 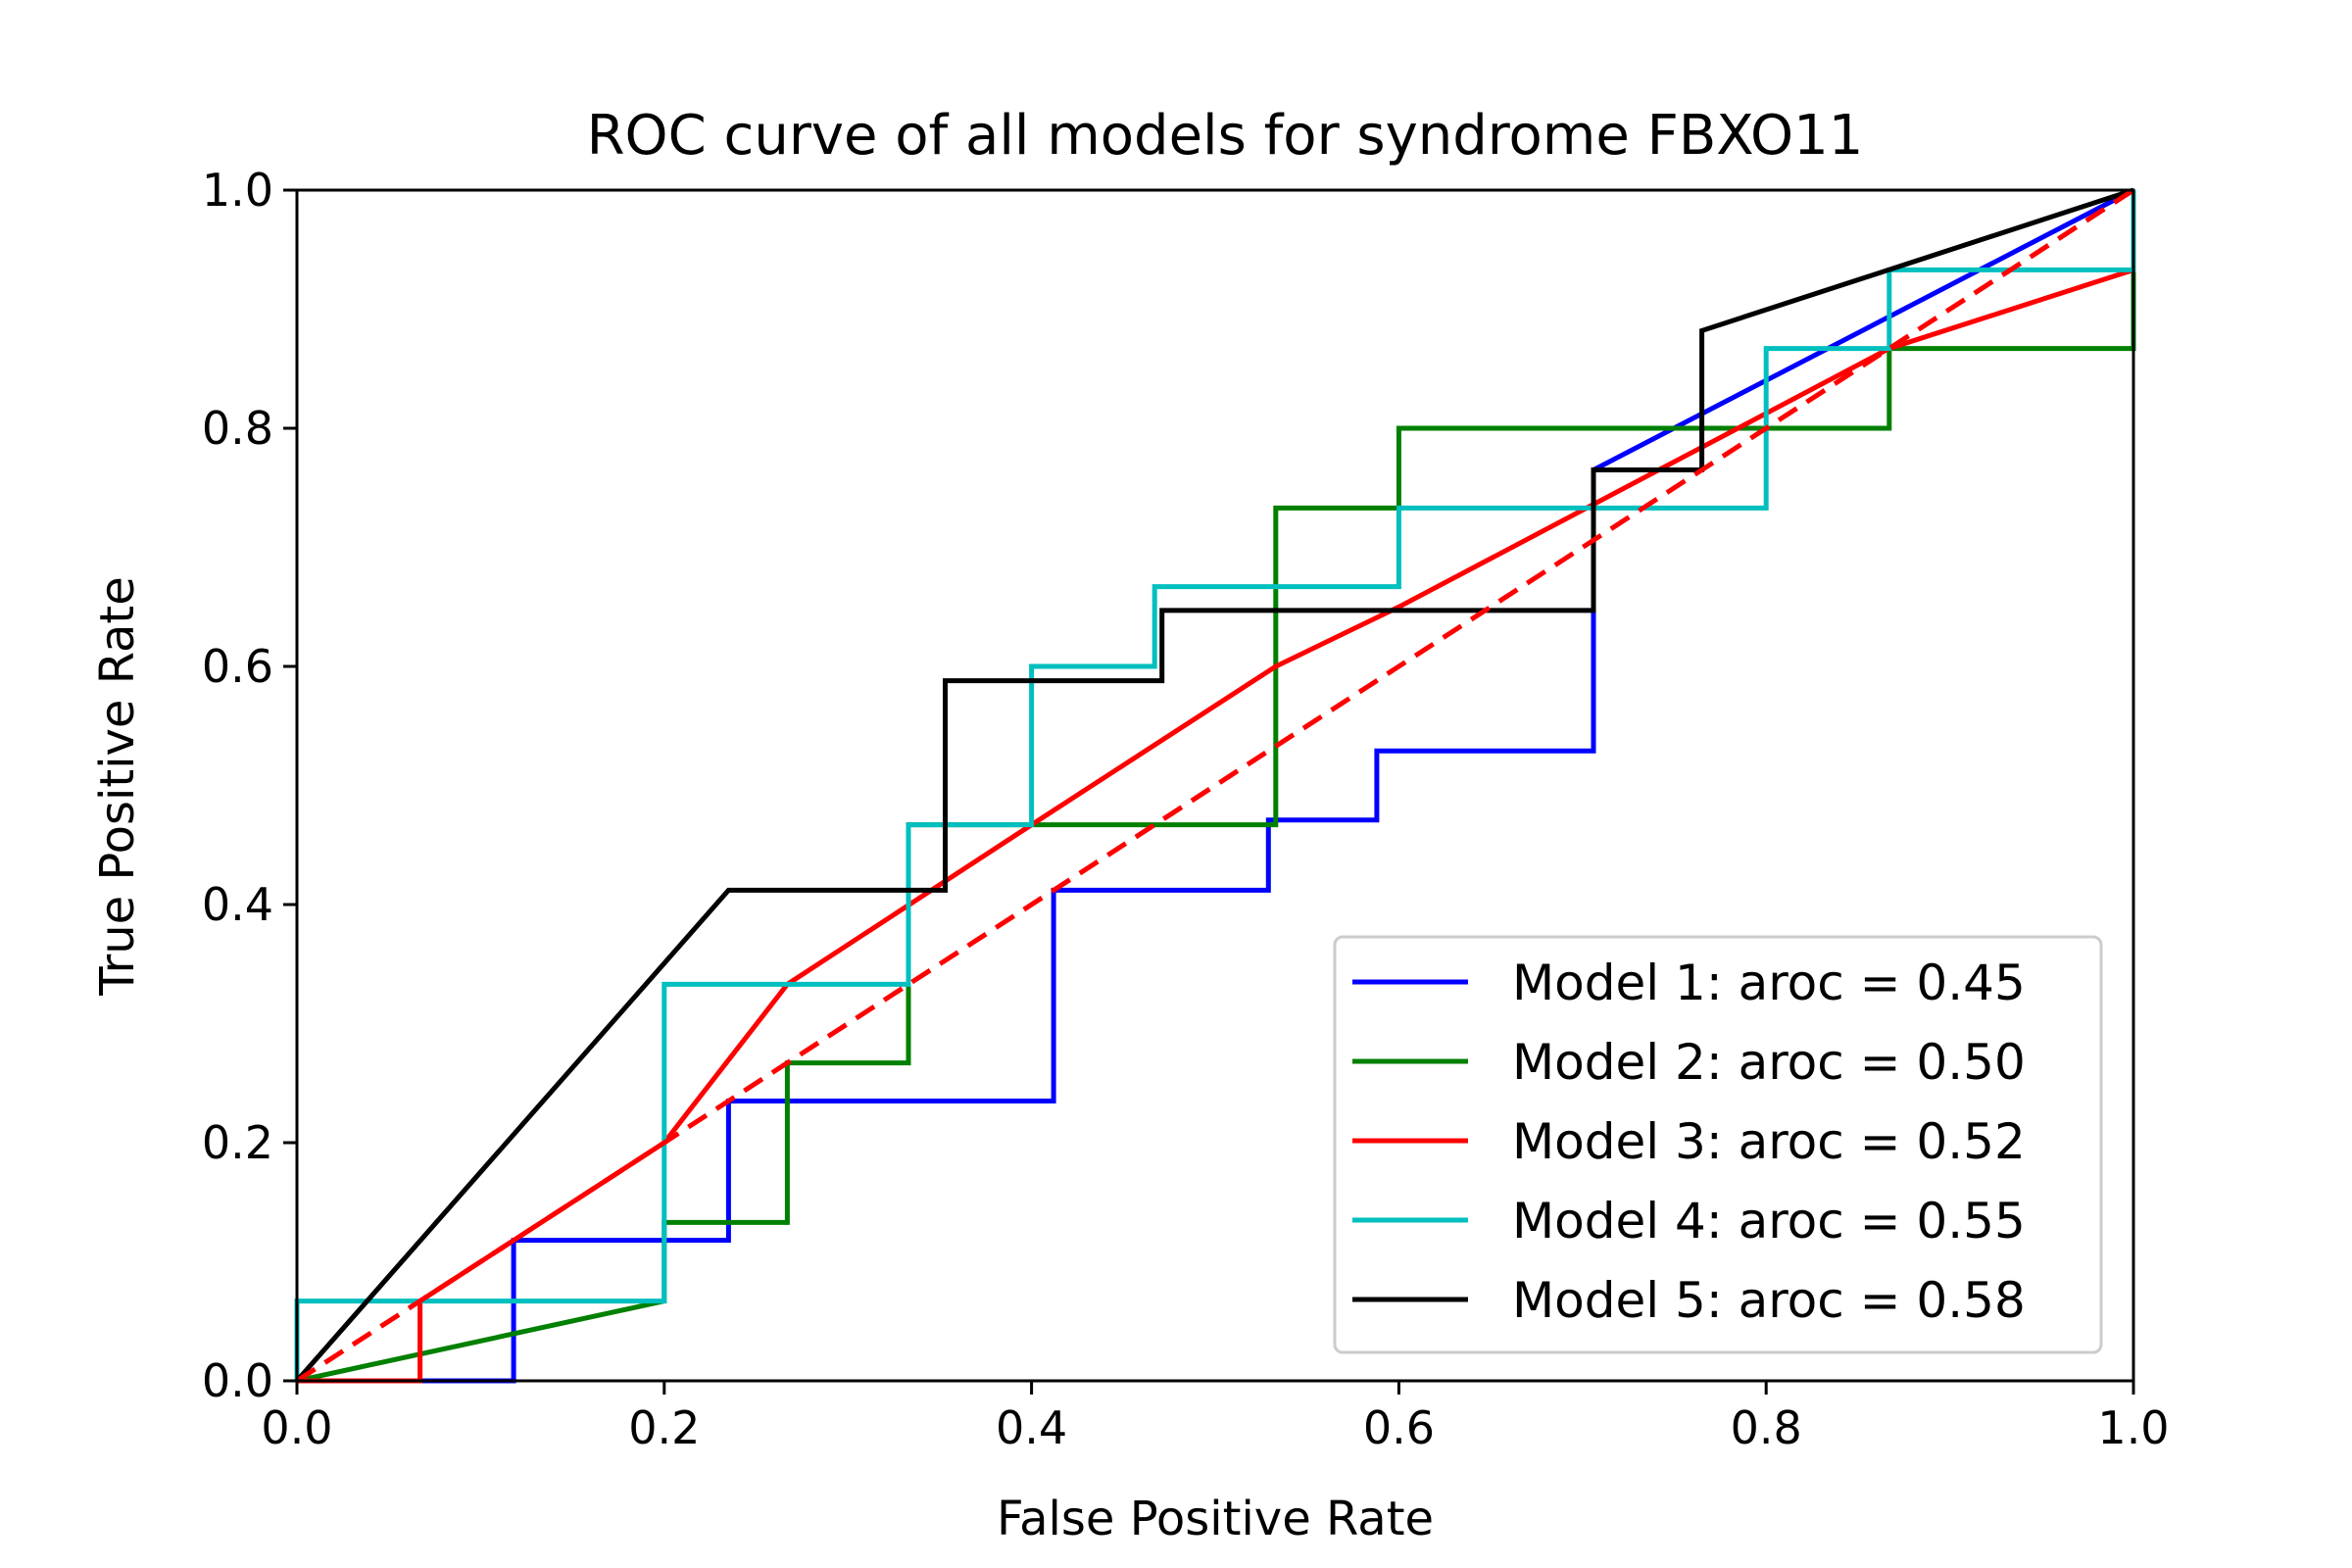 I want to click on y-tick-label: 0.2, so click(x=237, y=1142).